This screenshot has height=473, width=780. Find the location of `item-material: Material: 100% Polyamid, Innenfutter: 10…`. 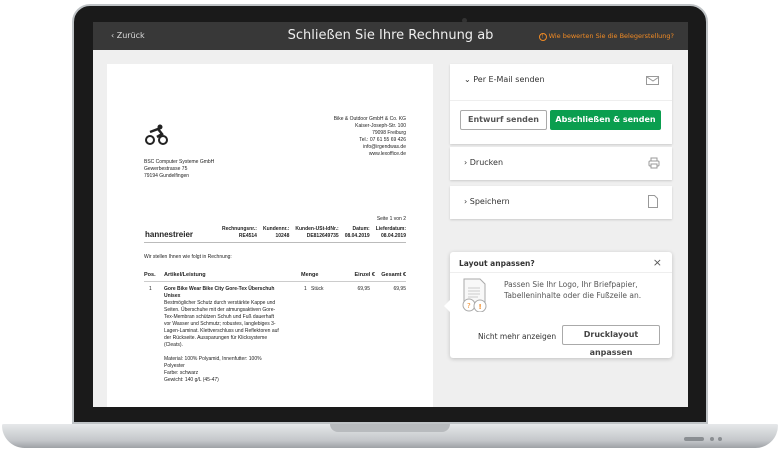

item-material: Material: 100% Polyamid, Innenfutter: 10… is located at coordinates (213, 362).